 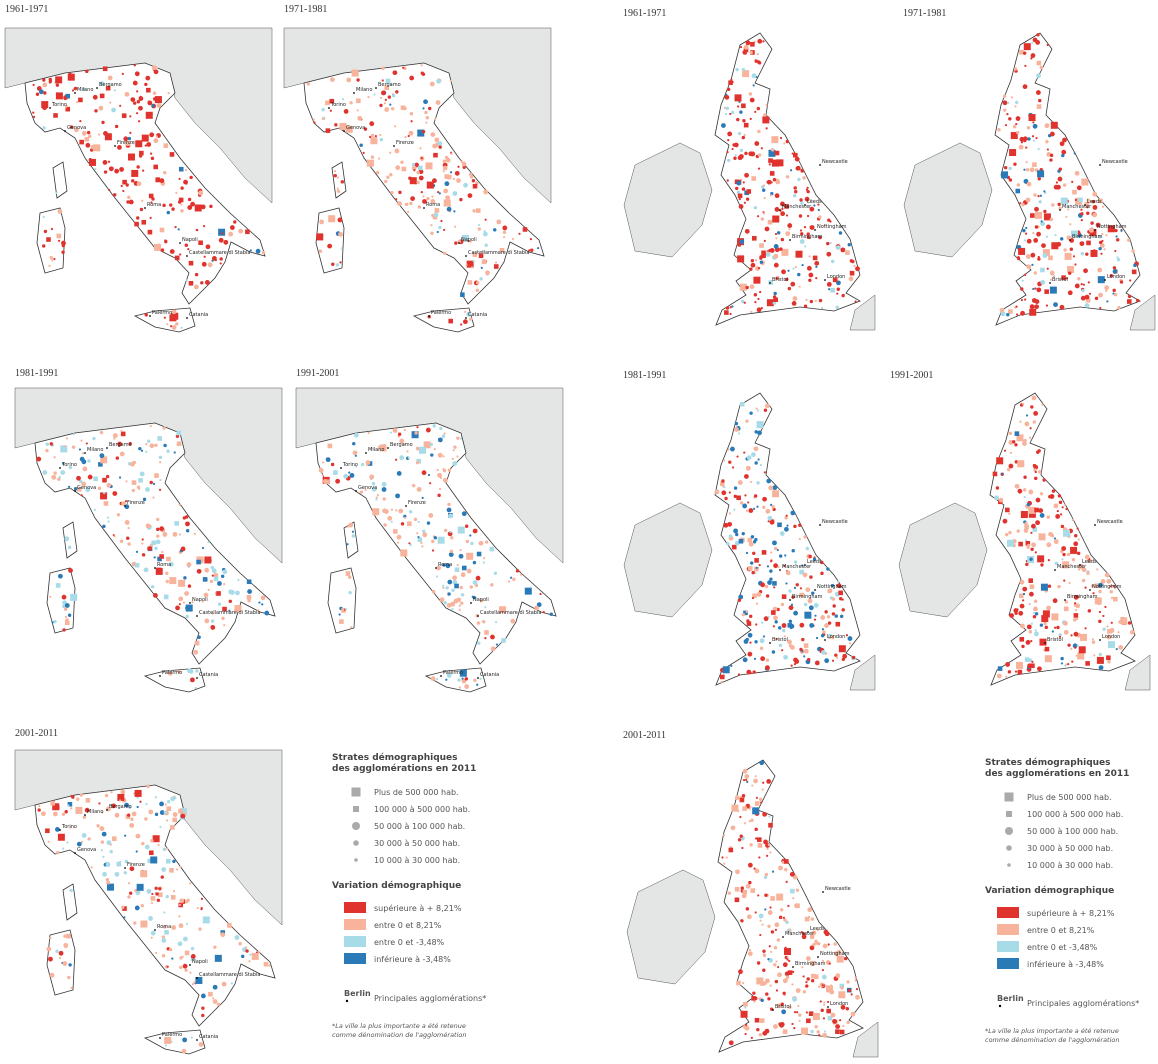 I want to click on neighbor-land, so click(x=948, y=200).